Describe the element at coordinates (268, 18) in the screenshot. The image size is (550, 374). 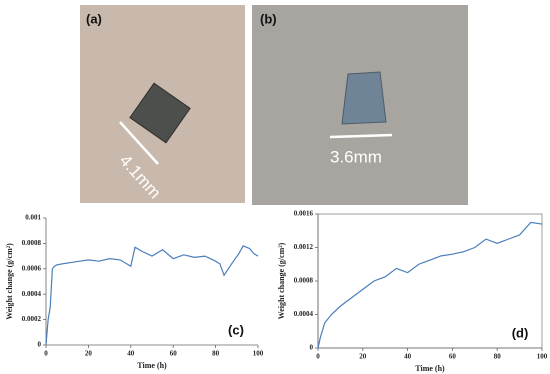
I see `panel-label: (b)` at that location.